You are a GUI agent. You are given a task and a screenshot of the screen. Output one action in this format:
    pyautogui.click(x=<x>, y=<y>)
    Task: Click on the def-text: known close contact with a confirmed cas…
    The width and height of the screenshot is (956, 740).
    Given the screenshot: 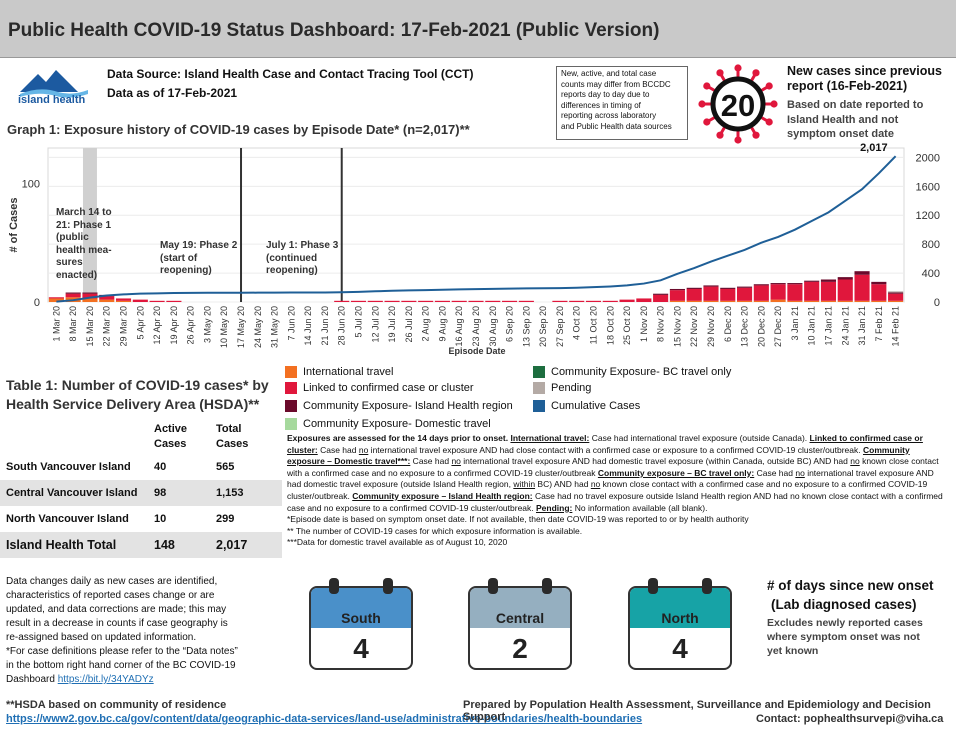 What is the action you would take?
    pyautogui.click(x=613, y=467)
    